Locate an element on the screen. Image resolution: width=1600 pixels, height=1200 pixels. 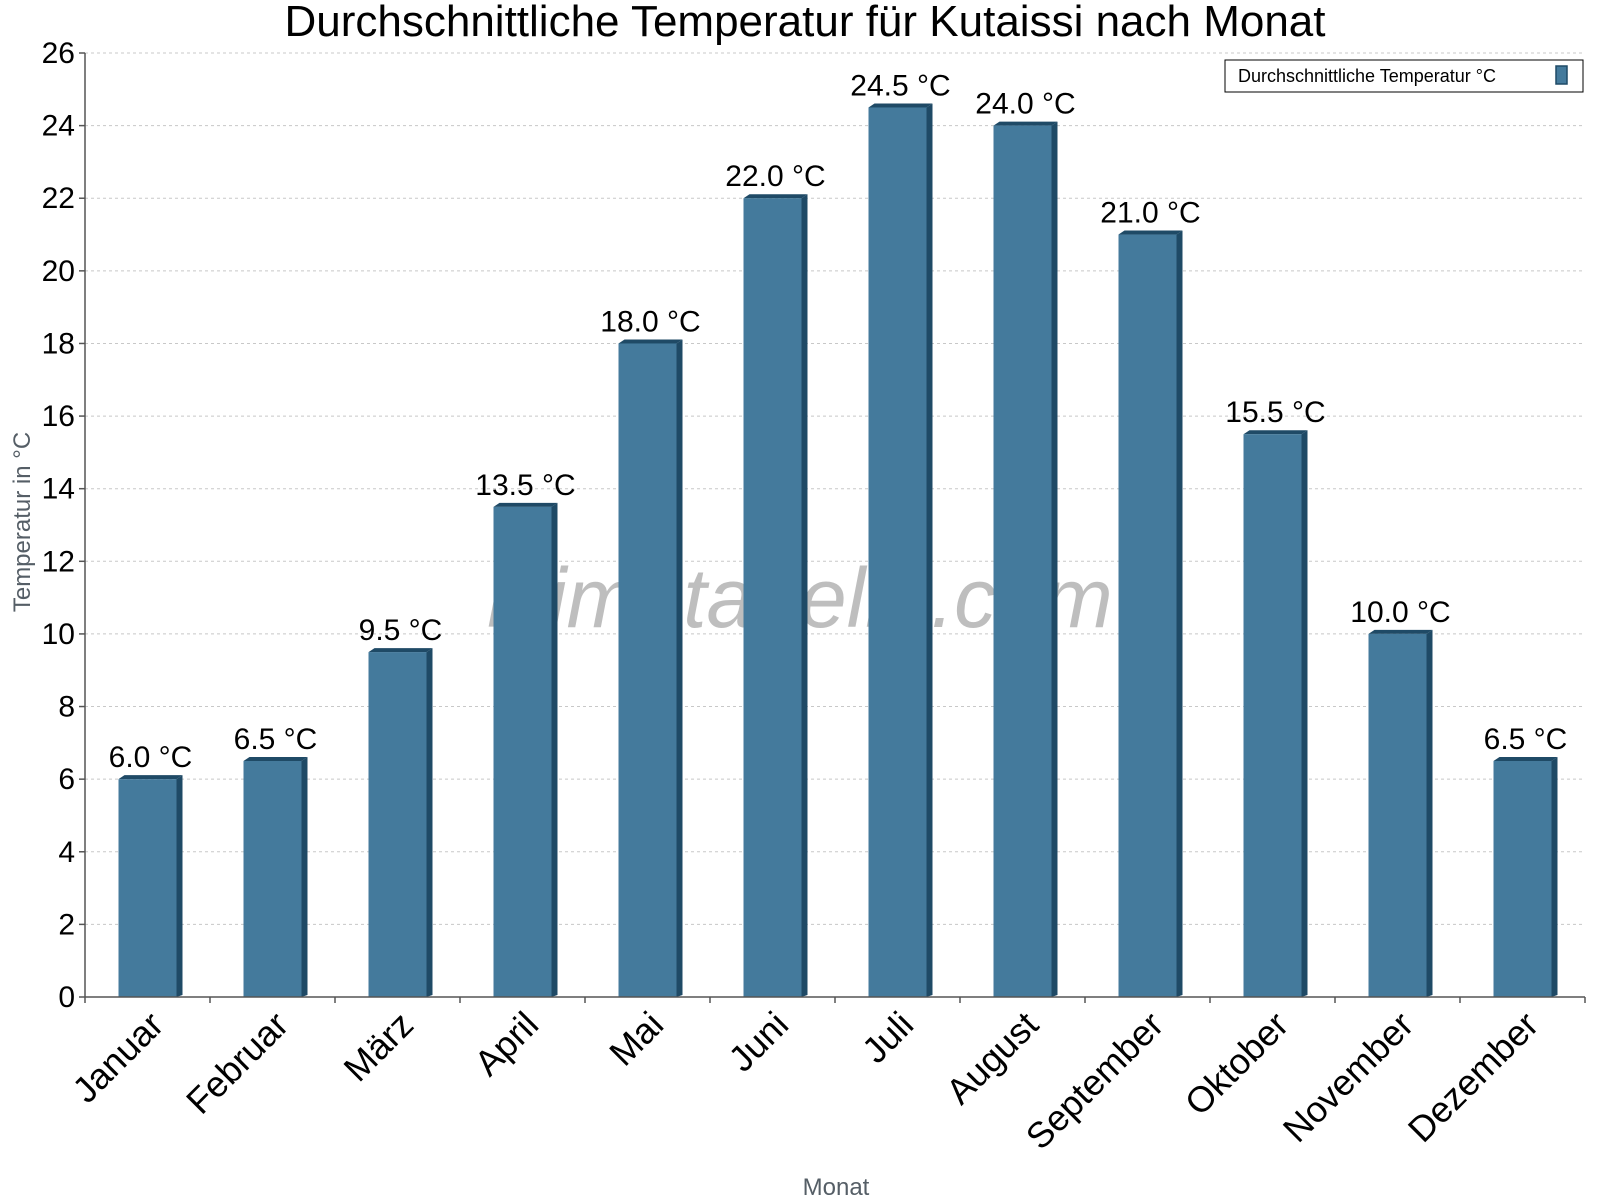
y-tick-label: 0 is located at coordinates (66, 997).